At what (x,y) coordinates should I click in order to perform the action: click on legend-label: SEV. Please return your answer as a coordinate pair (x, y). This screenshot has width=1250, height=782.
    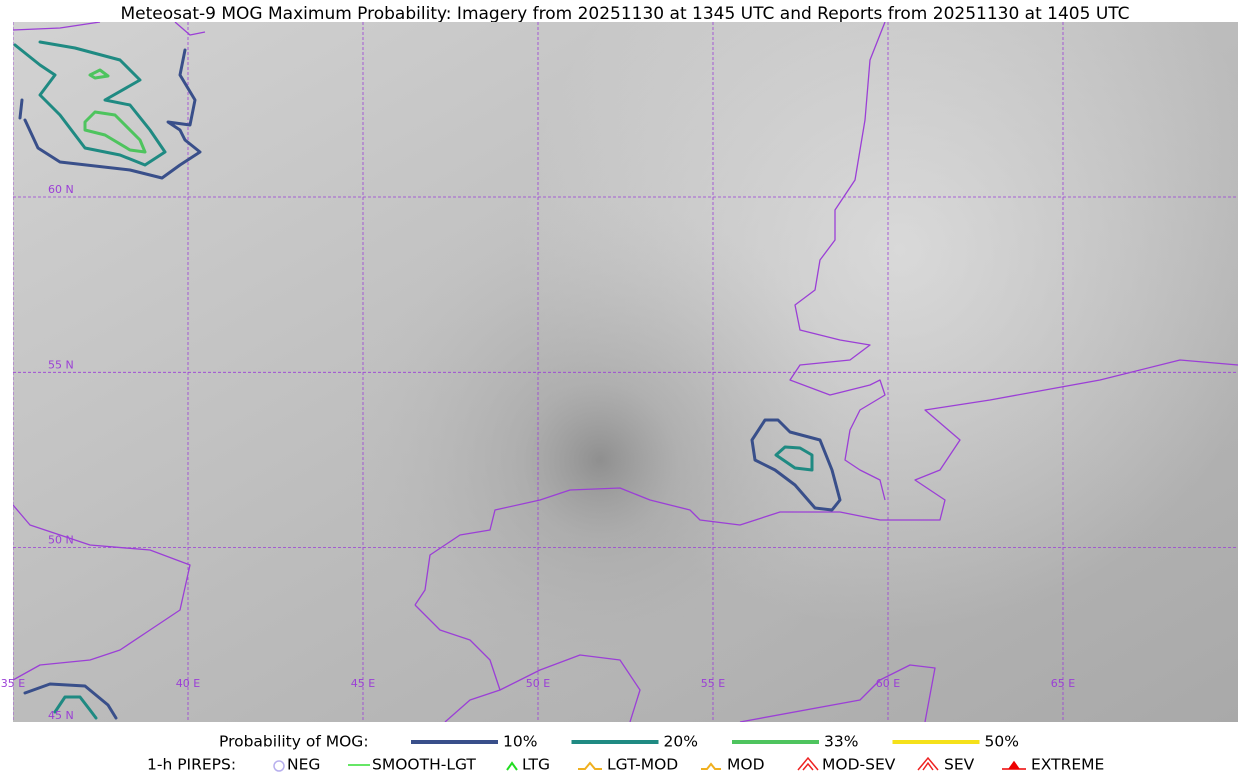
    Looking at the image, I should click on (959, 765).